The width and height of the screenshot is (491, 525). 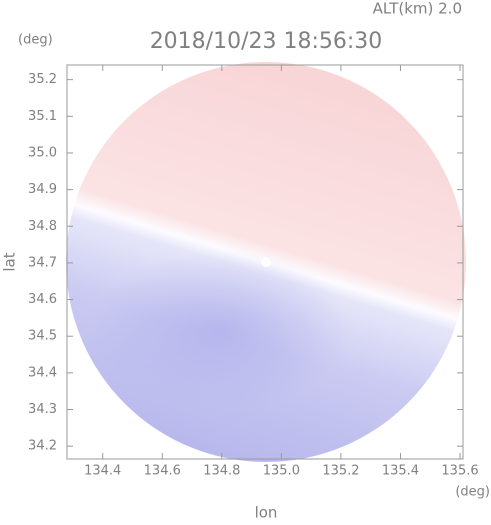 I want to click on y-tick-label: 34.5, so click(x=42, y=336).